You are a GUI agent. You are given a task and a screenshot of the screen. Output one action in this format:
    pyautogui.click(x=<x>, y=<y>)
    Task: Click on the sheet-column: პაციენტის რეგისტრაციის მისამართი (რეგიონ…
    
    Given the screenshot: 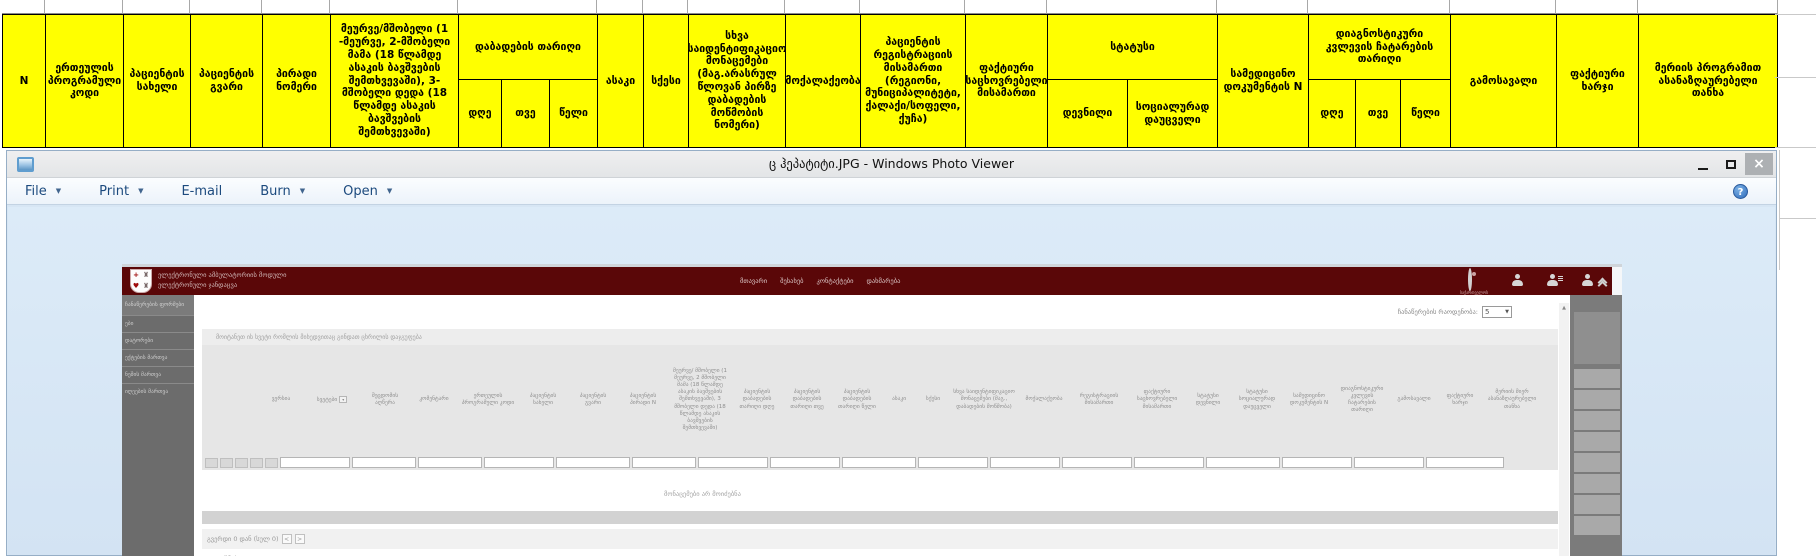 What is the action you would take?
    pyautogui.click(x=912, y=73)
    